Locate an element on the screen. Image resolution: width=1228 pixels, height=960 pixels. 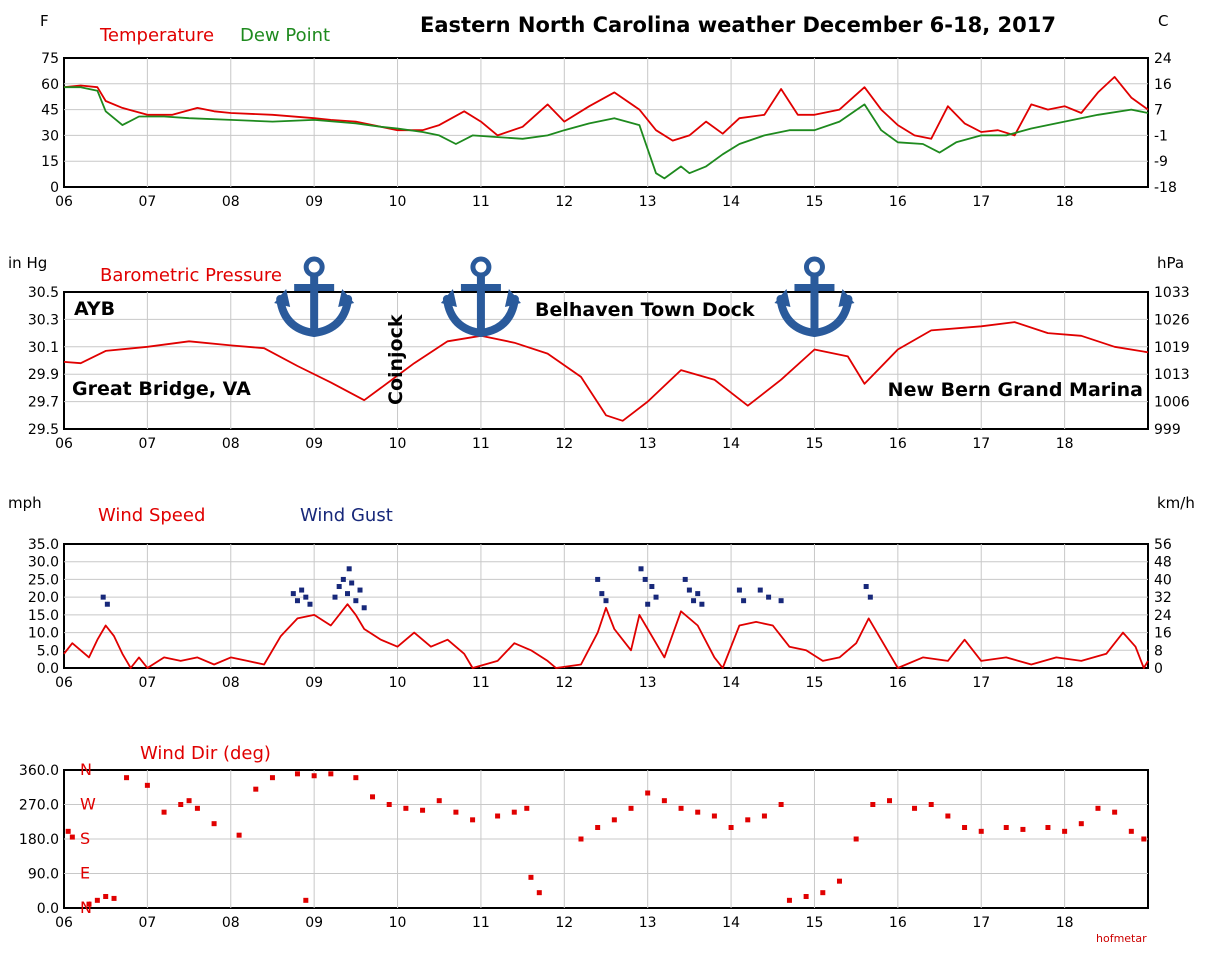
compass-label: N is located at coordinates (86, 907).